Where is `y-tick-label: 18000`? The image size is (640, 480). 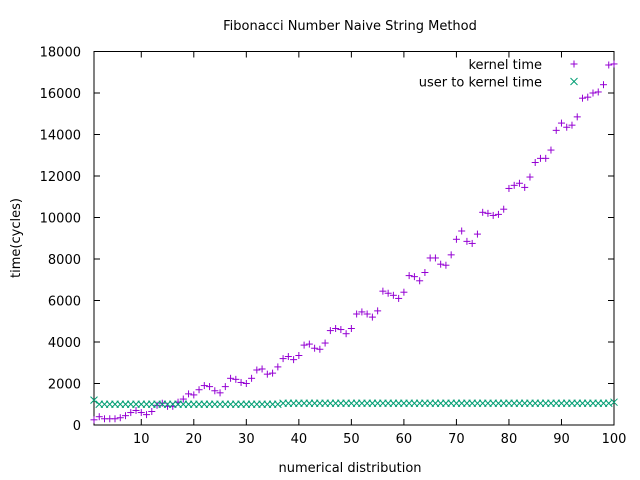
y-tick-label: 18000 is located at coordinates (60, 53).